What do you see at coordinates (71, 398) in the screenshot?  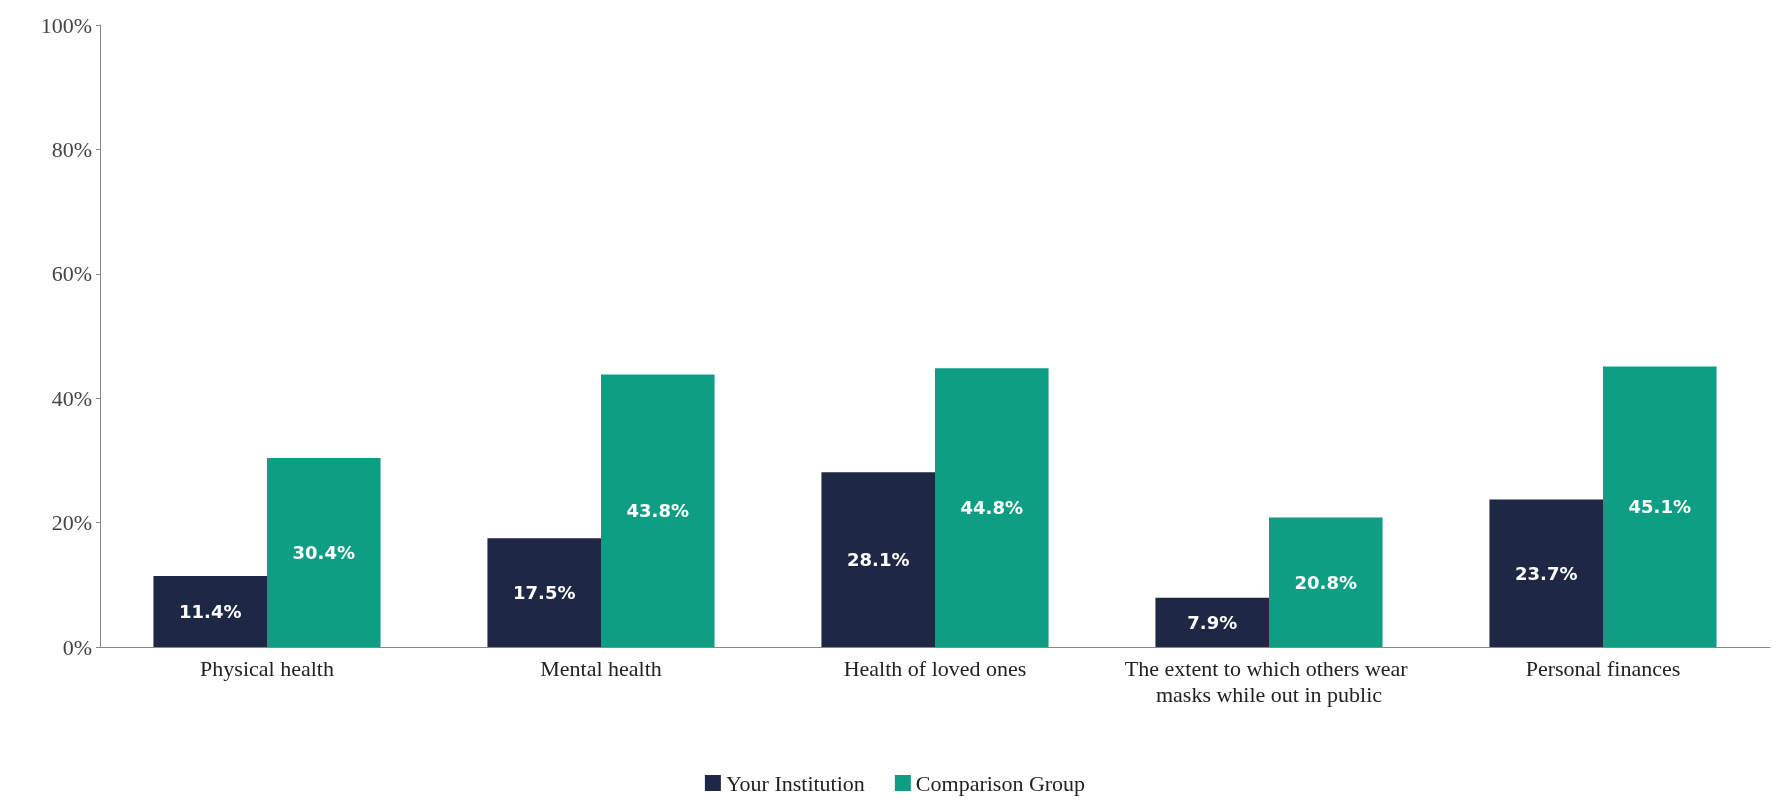 I see `y-tick-label: 40%` at bounding box center [71, 398].